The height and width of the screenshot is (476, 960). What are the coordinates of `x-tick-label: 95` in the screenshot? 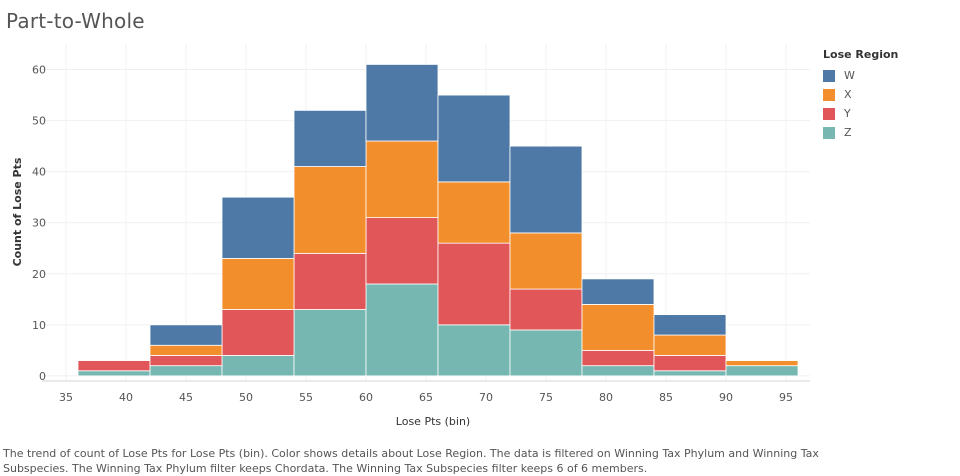 It's located at (786, 397).